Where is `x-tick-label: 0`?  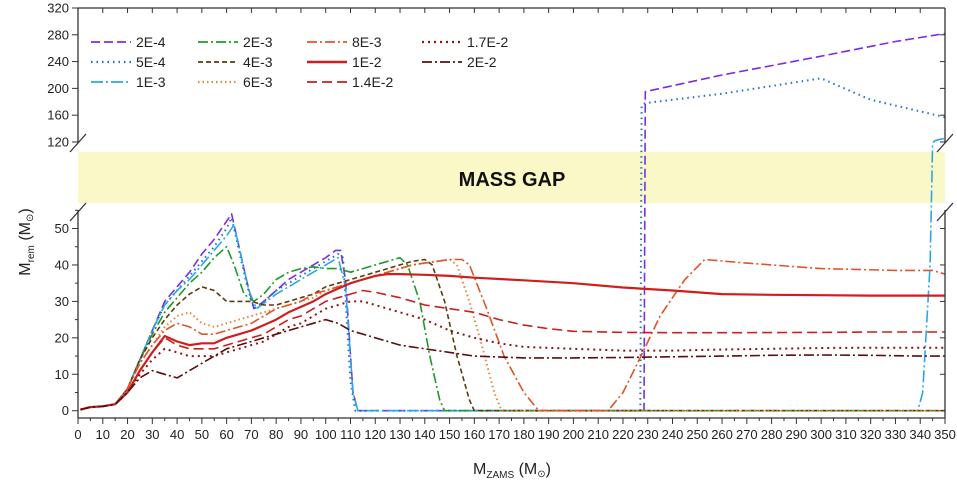 x-tick-label: 0 is located at coordinates (77, 434).